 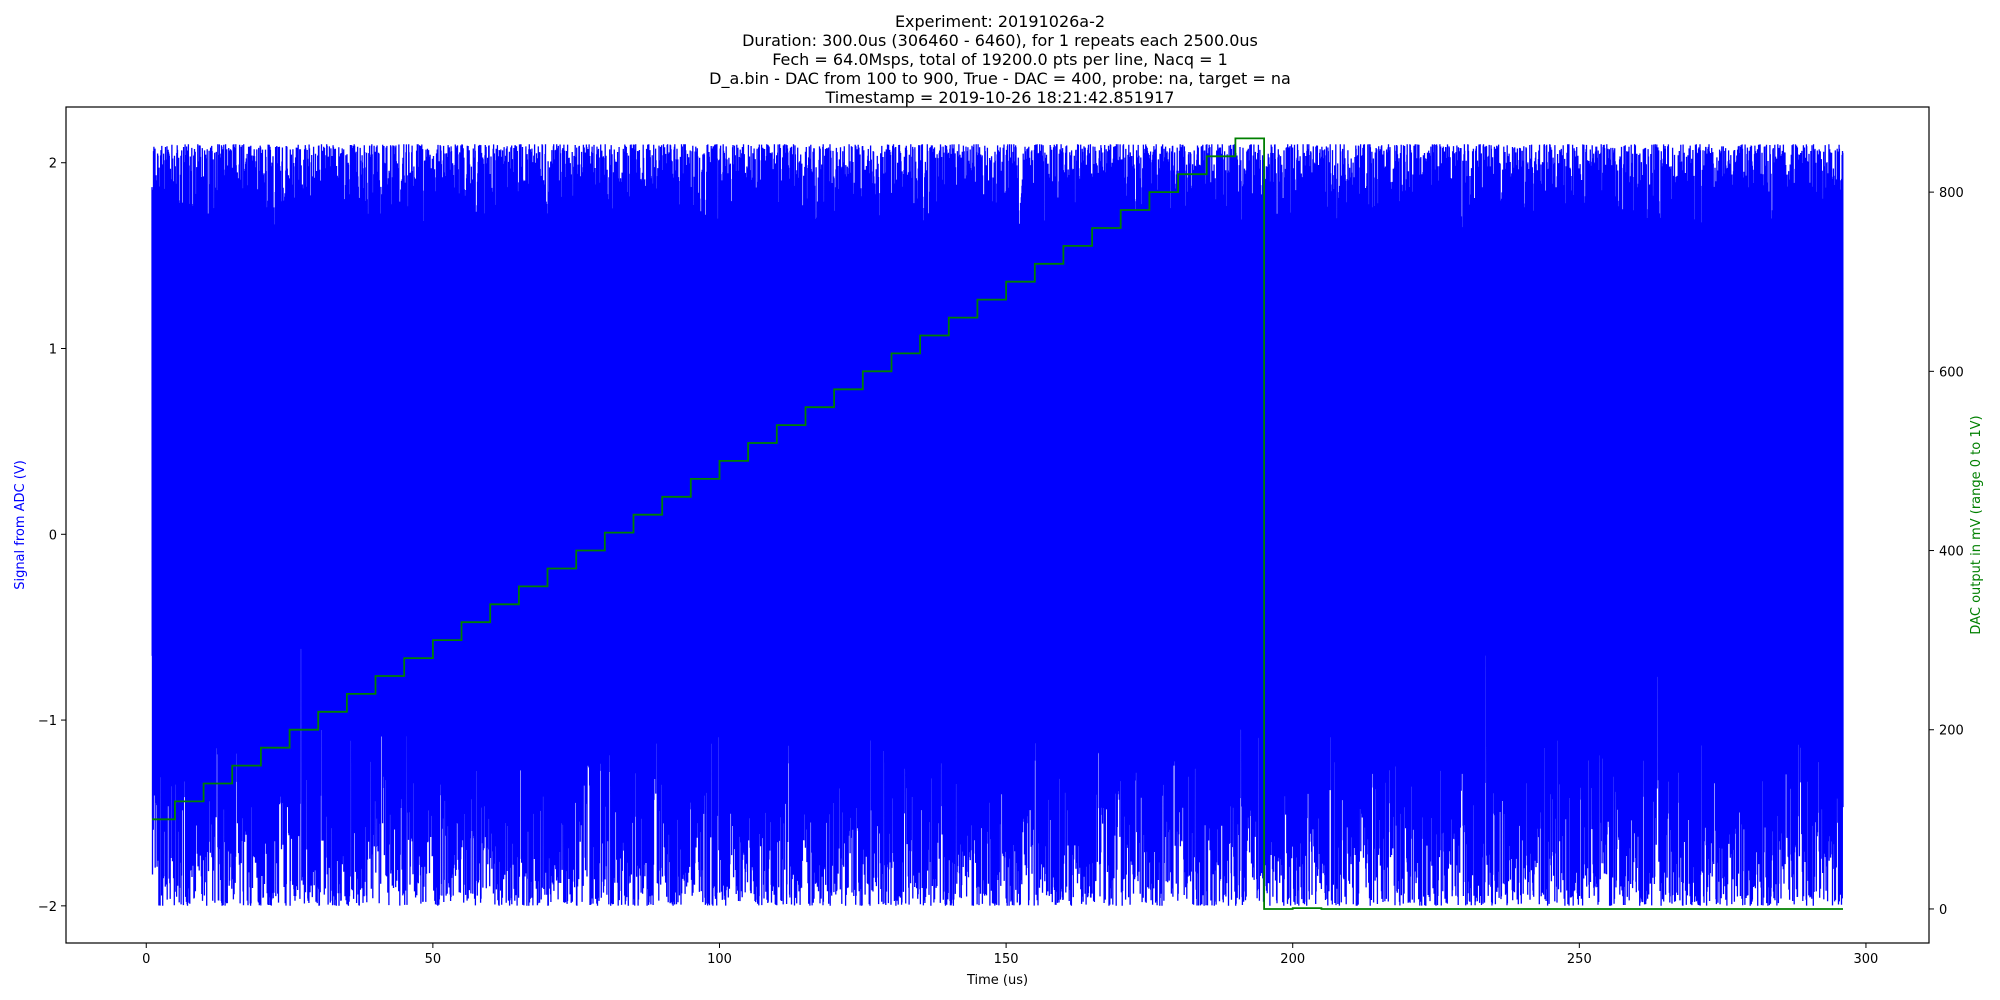 I want to click on x-tick-label: 50, so click(x=433, y=959).